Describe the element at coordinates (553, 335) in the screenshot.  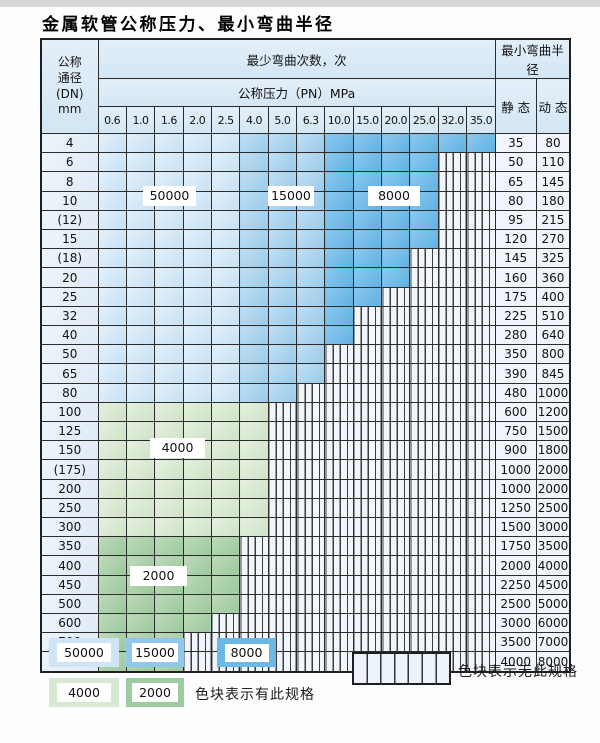
I see `dynamic-radius-cell: 640` at that location.